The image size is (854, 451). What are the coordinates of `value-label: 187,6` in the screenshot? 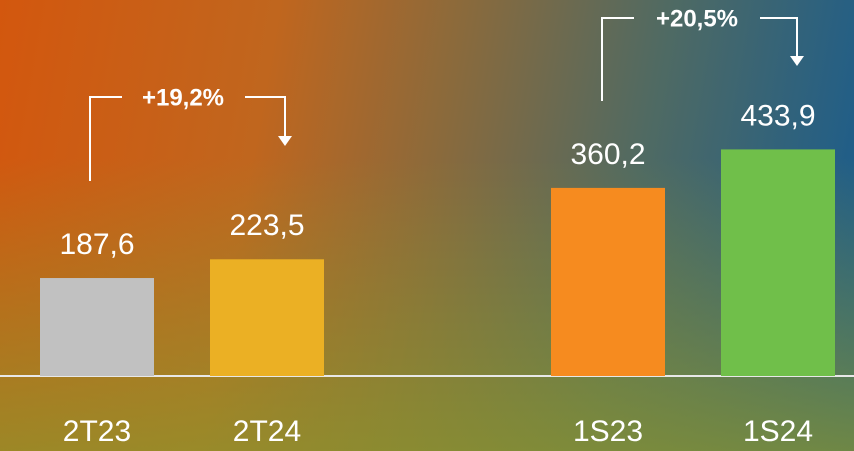 It's located at (96, 244).